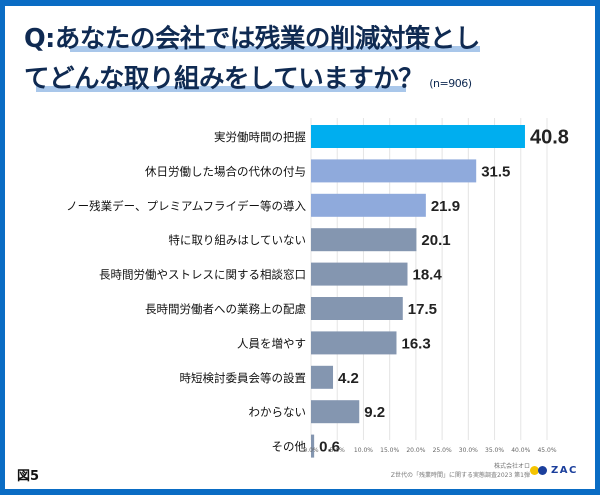  Describe the element at coordinates (564, 470) in the screenshot. I see `logo-text: ZAC` at that location.